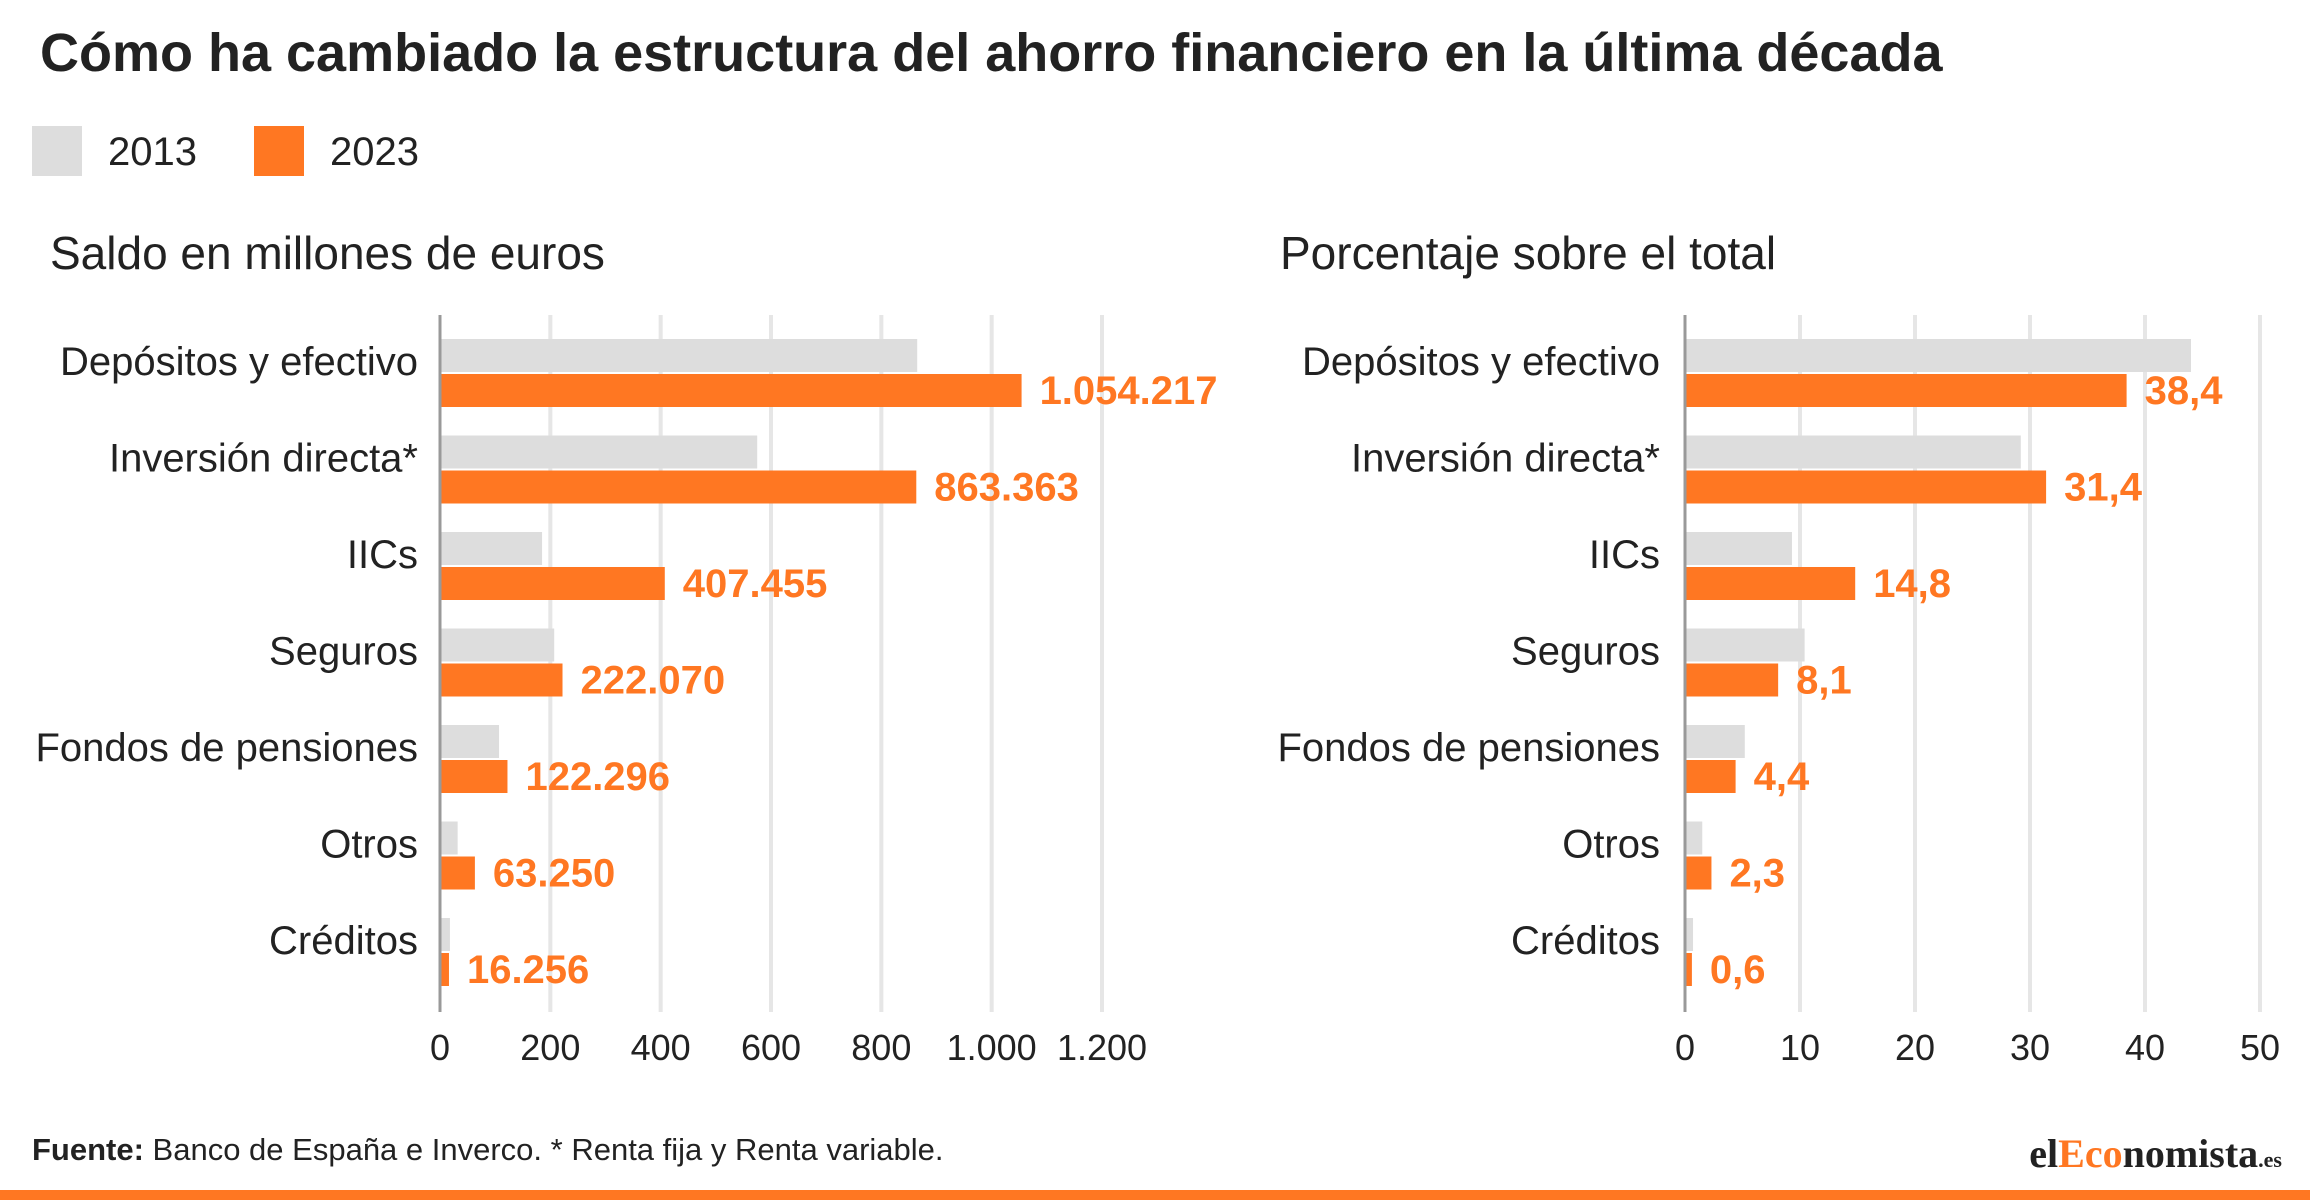 The height and width of the screenshot is (1200, 2310). I want to click on tick-label-2: 20, so click(1915, 1047).